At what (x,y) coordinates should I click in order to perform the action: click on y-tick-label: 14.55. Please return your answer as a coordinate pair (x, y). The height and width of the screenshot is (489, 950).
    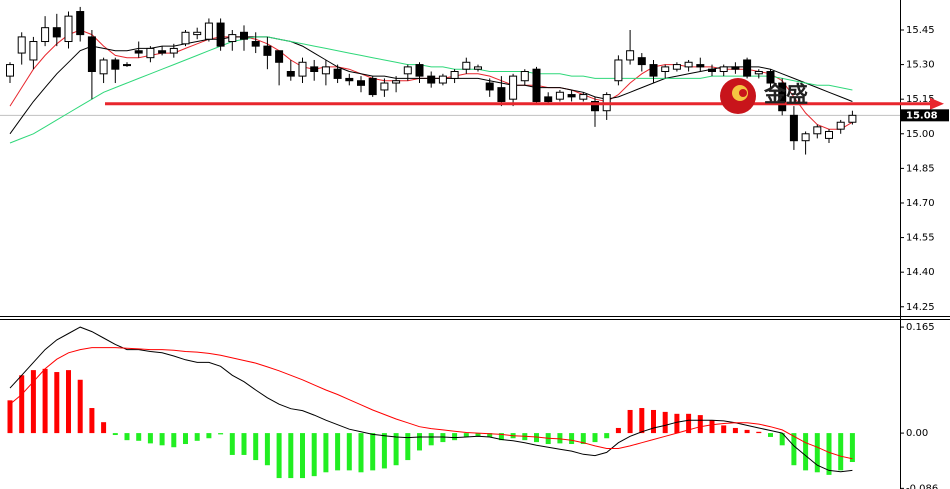
    Looking at the image, I should click on (920, 238).